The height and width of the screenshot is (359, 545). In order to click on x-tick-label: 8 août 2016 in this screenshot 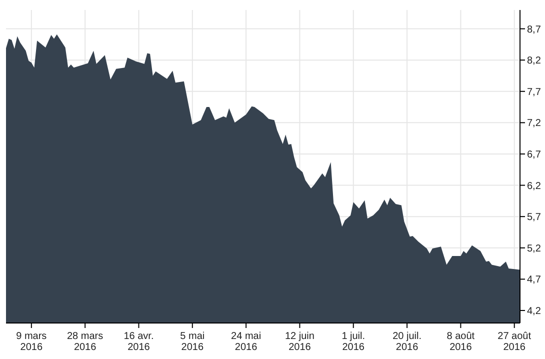, I will do `click(460, 342)`.